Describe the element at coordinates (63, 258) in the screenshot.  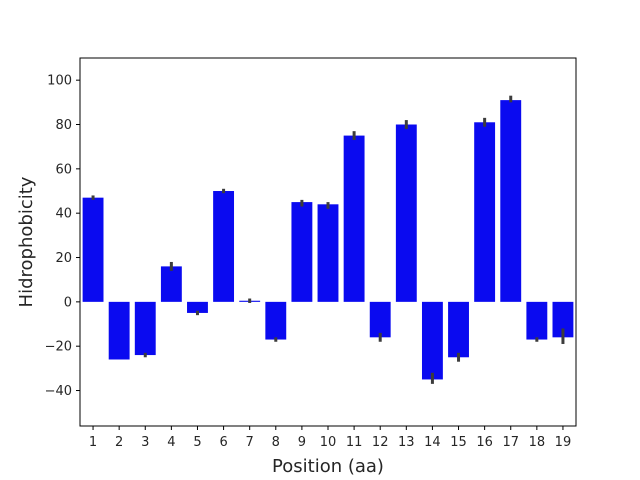
I see `y-tick-label: 20` at that location.